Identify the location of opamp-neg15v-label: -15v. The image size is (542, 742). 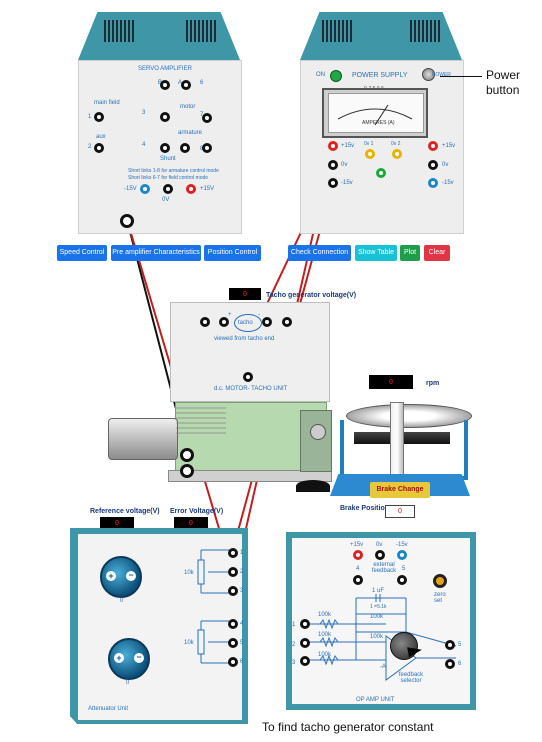
(402, 545).